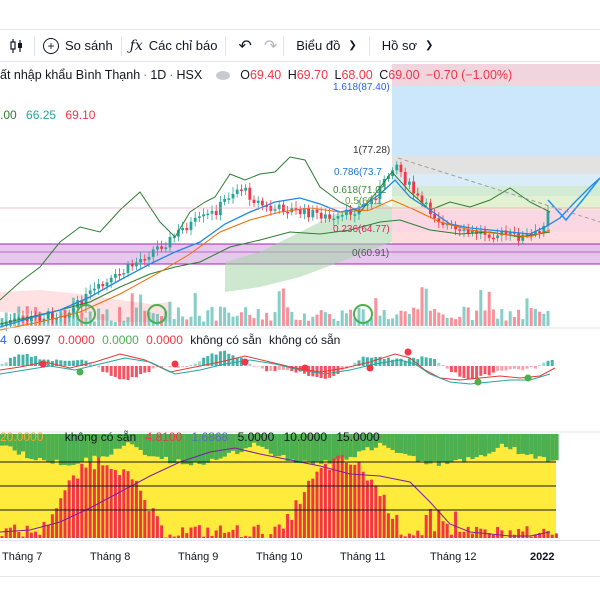 This screenshot has width=600, height=600. What do you see at coordinates (136, 45) in the screenshot?
I see `function-icon: ƒx` at bounding box center [136, 45].